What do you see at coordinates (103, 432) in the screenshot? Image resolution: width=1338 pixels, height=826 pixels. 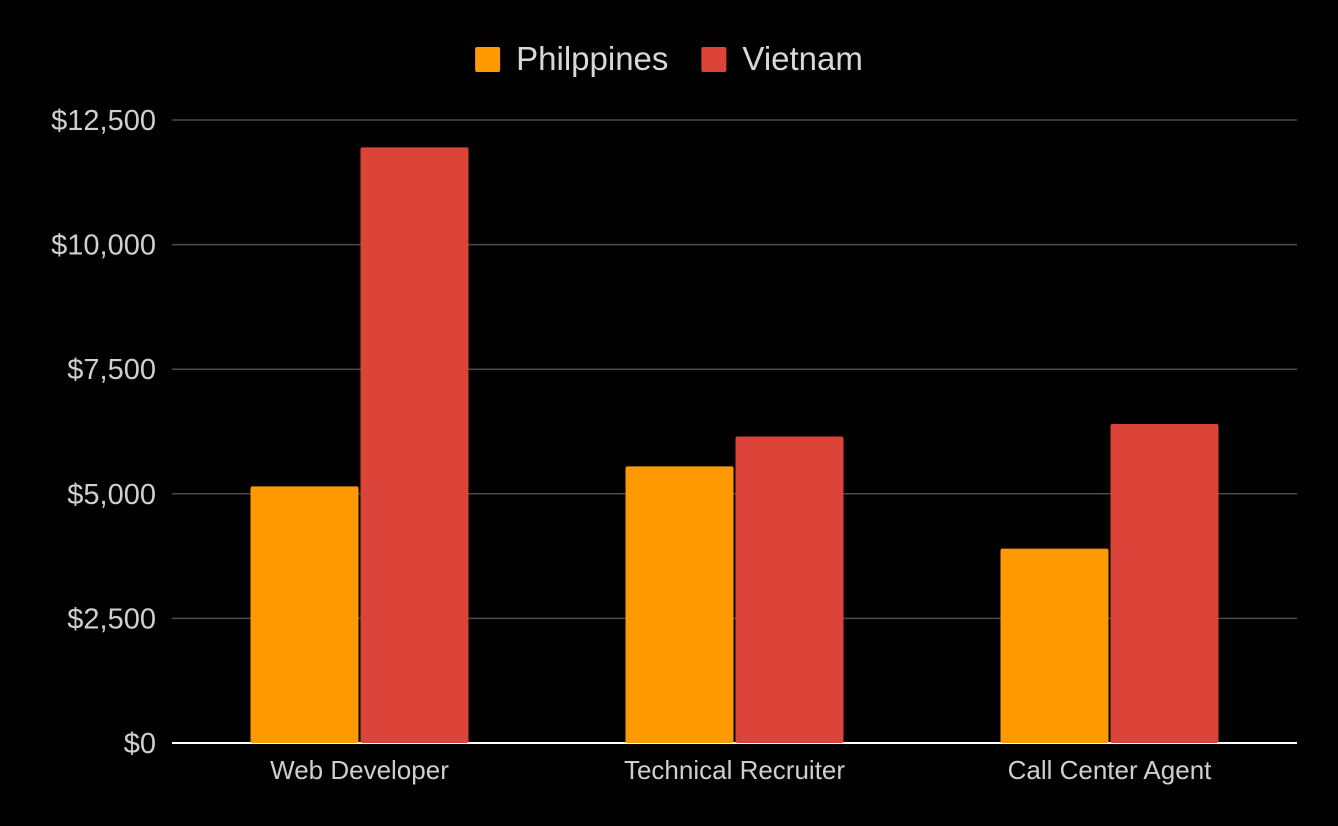 I see `y-axis-tick-labels: $0 $2,500 $5,000 $7,500 $10,000 $12,500` at bounding box center [103, 432].